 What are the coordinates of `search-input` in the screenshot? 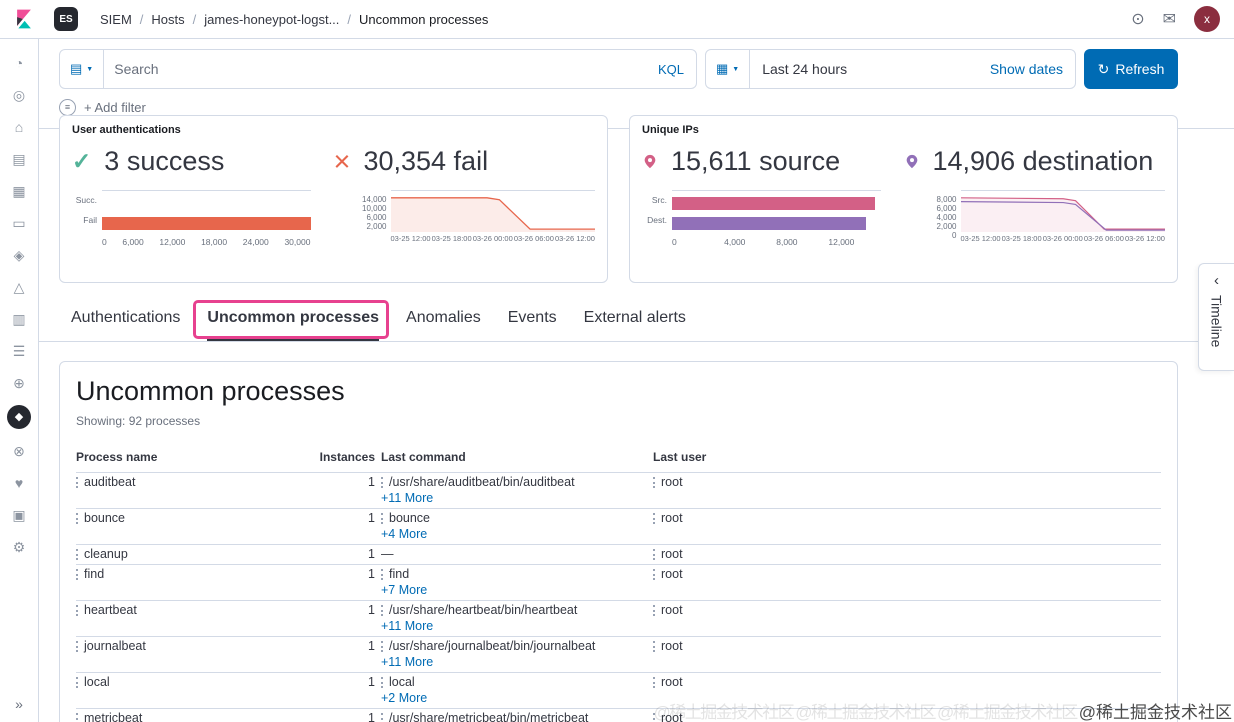 It's located at (375, 69).